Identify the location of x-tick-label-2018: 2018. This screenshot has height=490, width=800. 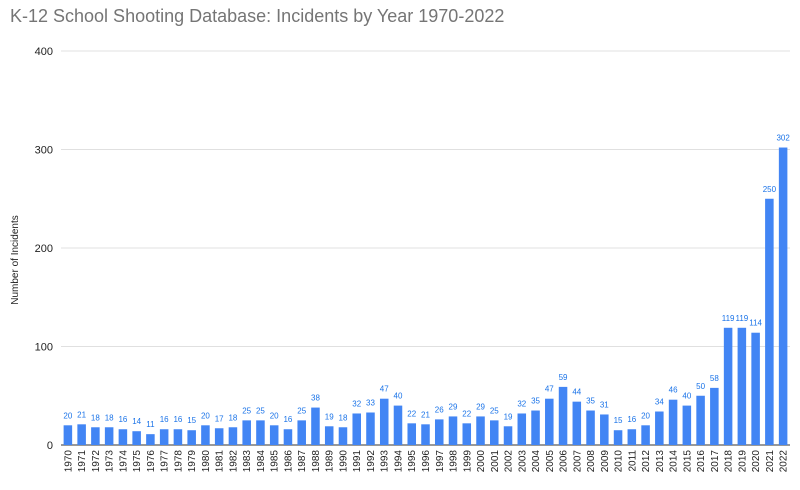
(729, 461).